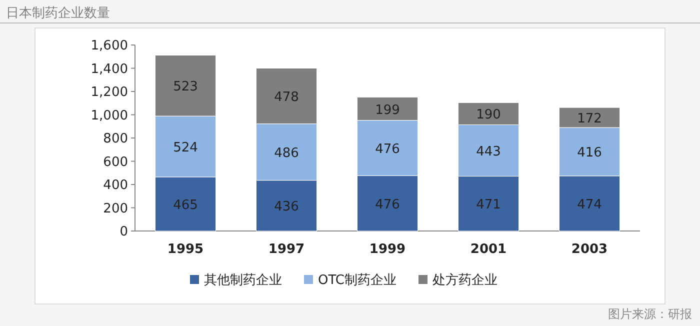 The width and height of the screenshot is (700, 326). Describe the element at coordinates (286, 249) in the screenshot. I see `x-tick-label: 1997` at that location.